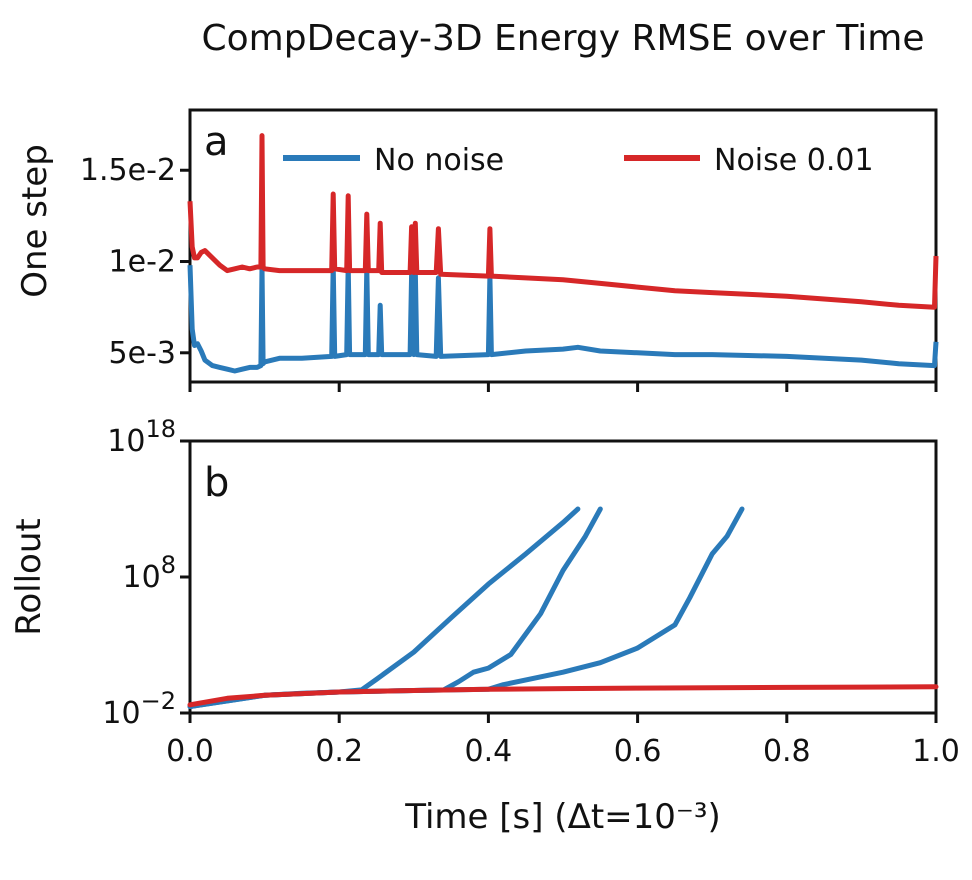  Describe the element at coordinates (439, 160) in the screenshot. I see `legend-label-no-noise: No noise` at that location.